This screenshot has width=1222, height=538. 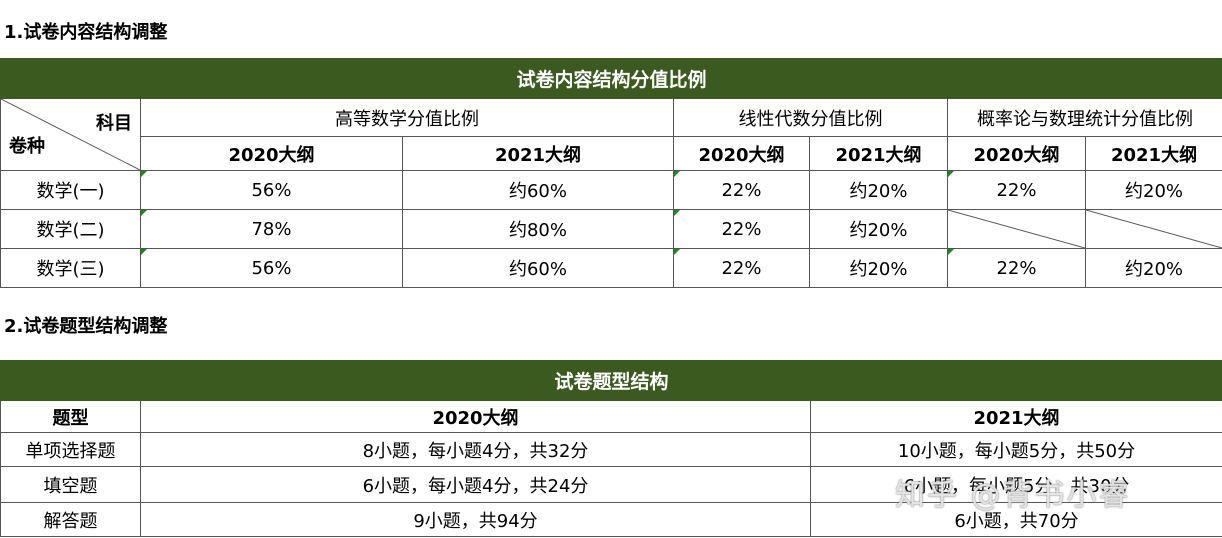 What do you see at coordinates (70, 416) in the screenshot?
I see `column-header: 题型` at bounding box center [70, 416].